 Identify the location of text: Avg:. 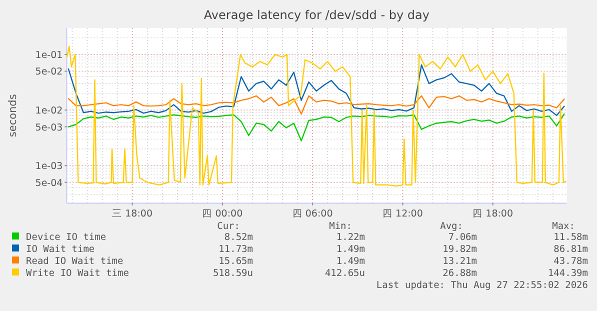
(451, 226).